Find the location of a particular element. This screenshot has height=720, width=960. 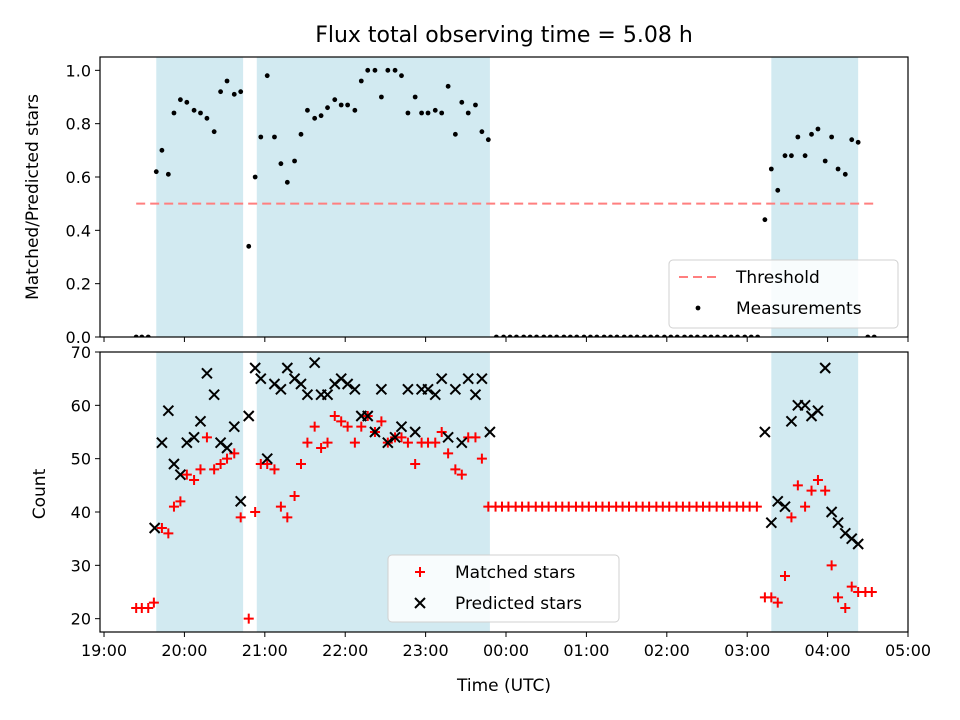

legend-matched-swatch is located at coordinates (420, 572).